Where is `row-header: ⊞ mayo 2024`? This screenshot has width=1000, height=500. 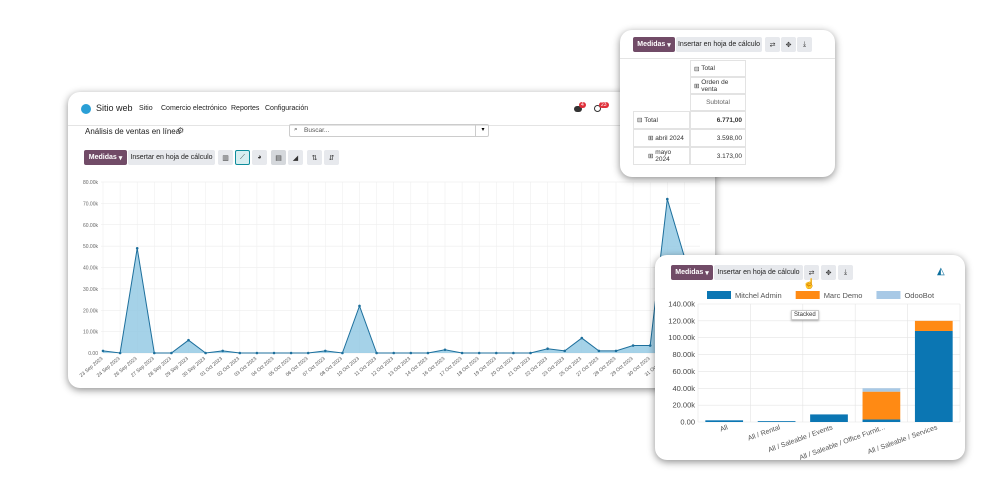
row-header: ⊞ mayo 2024 is located at coordinates (661, 156).